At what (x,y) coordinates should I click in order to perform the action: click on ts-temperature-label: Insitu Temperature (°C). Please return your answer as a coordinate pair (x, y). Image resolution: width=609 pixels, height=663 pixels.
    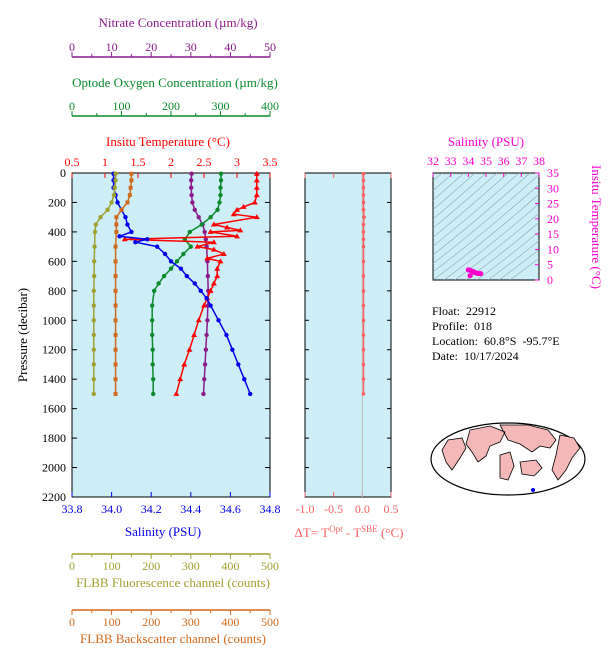
    Looking at the image, I should click on (596, 227).